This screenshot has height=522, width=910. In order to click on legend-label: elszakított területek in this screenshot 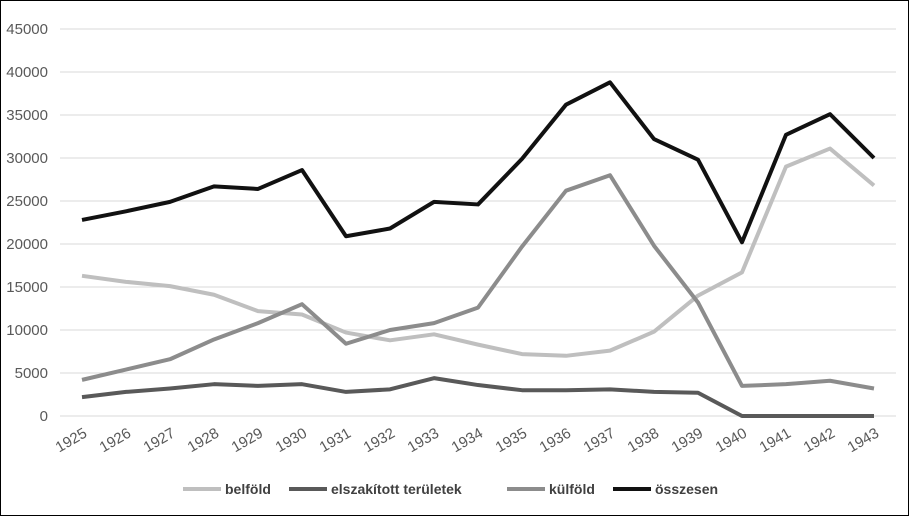, I will do `click(396, 489)`.